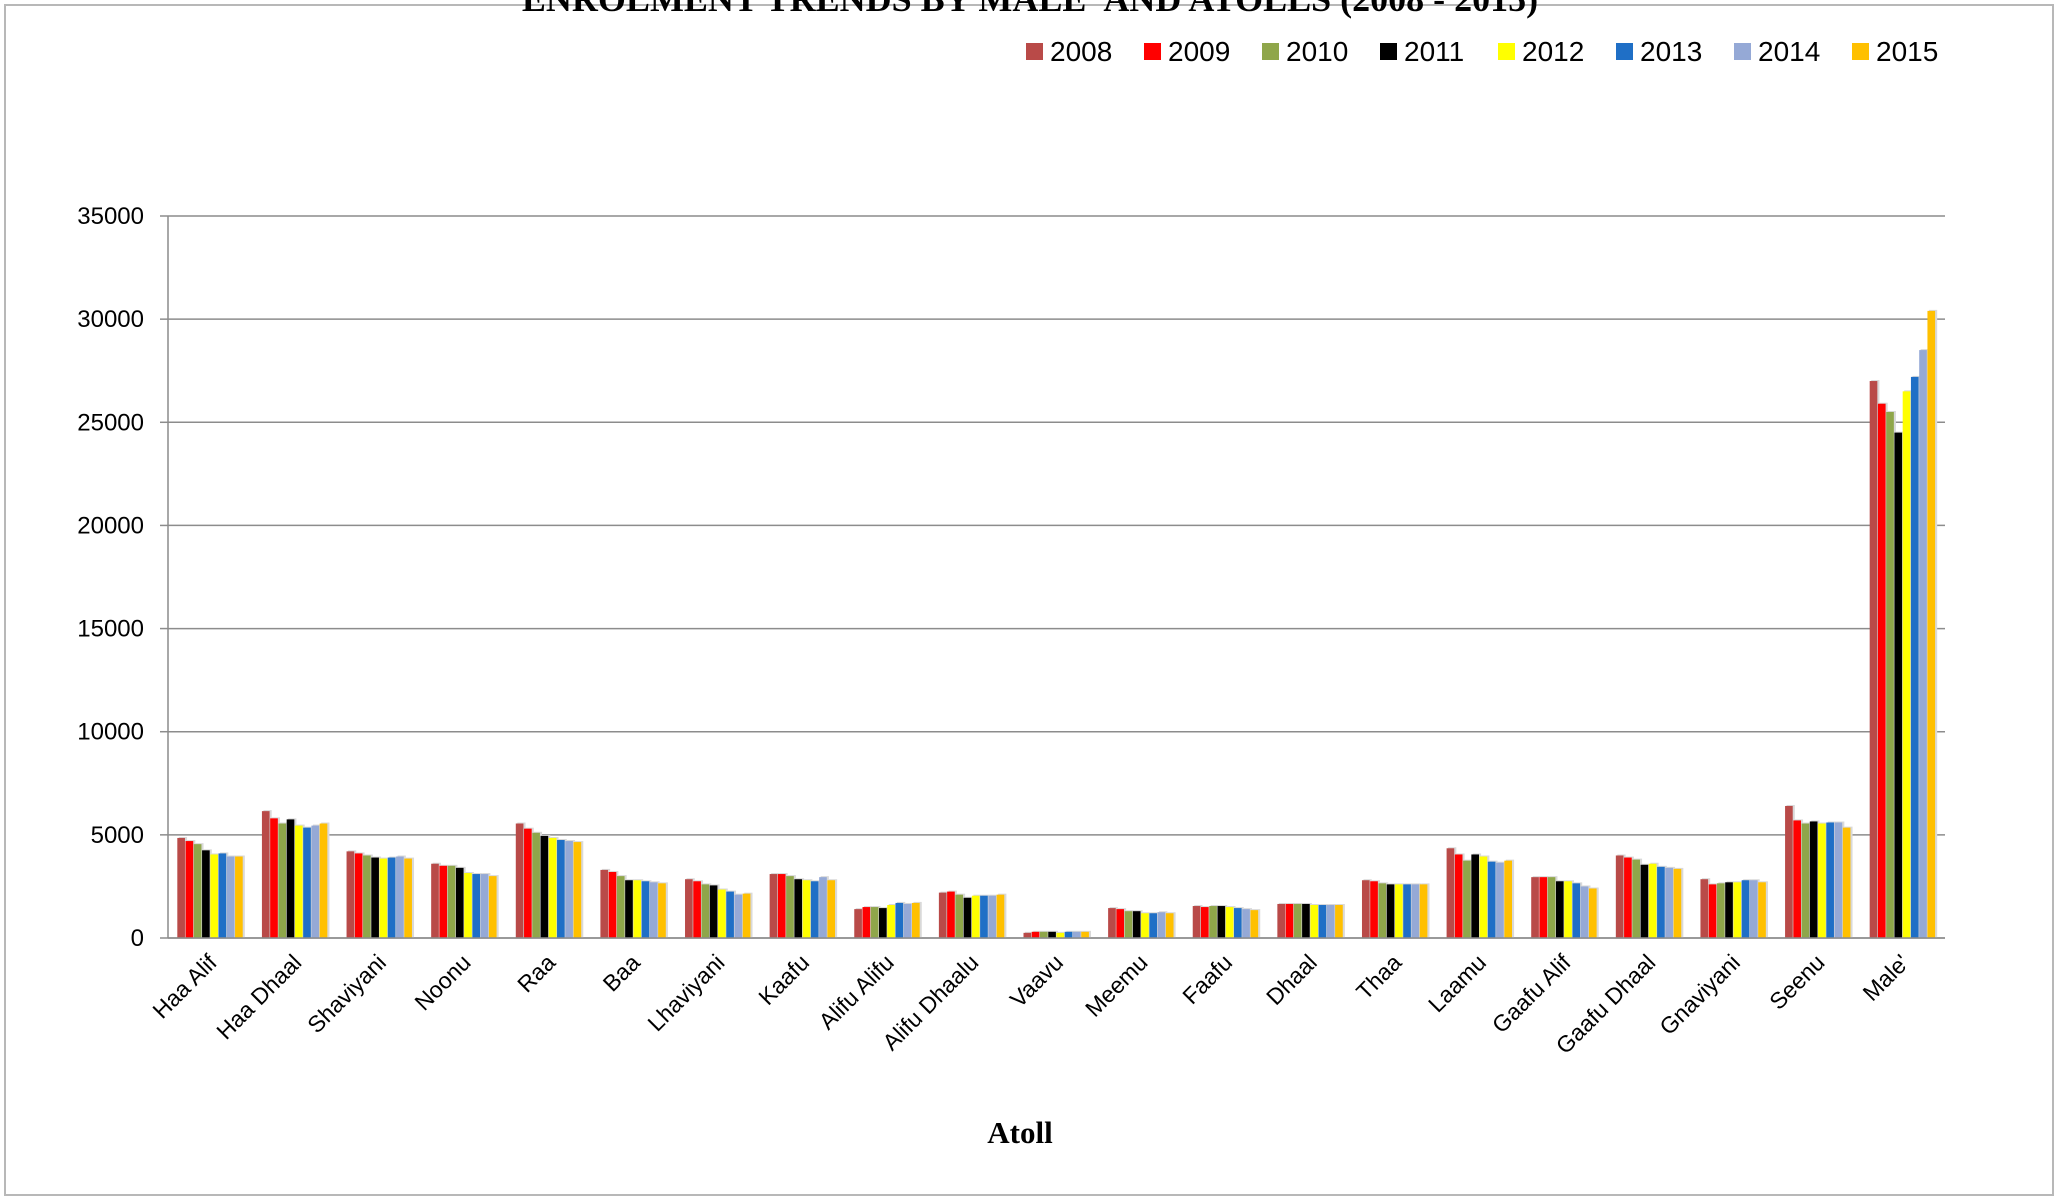 Image resolution: width=2061 pixels, height=1200 pixels. What do you see at coordinates (783, 979) in the screenshot?
I see `x-tick-label: Kaafu` at bounding box center [783, 979].